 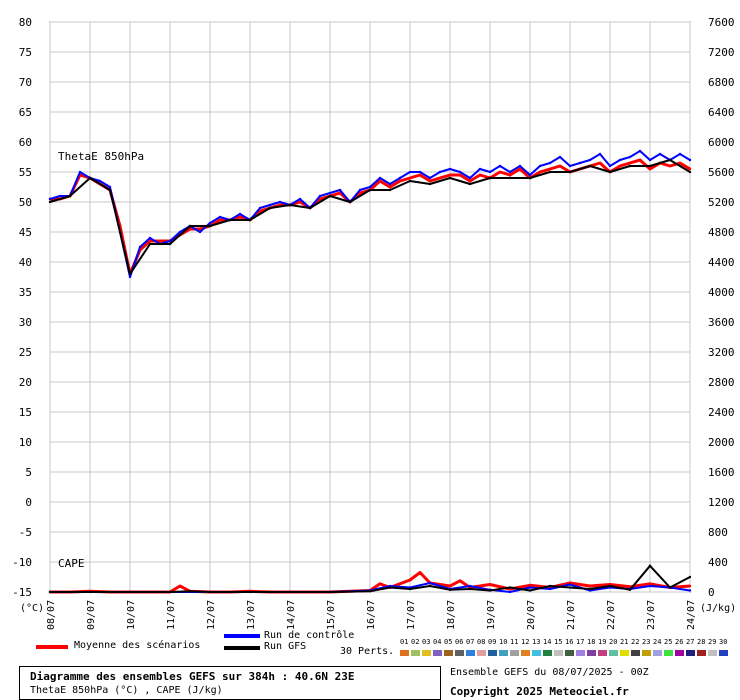 I want to click on x-tick-label: 21/07, so click(x=571, y=615).